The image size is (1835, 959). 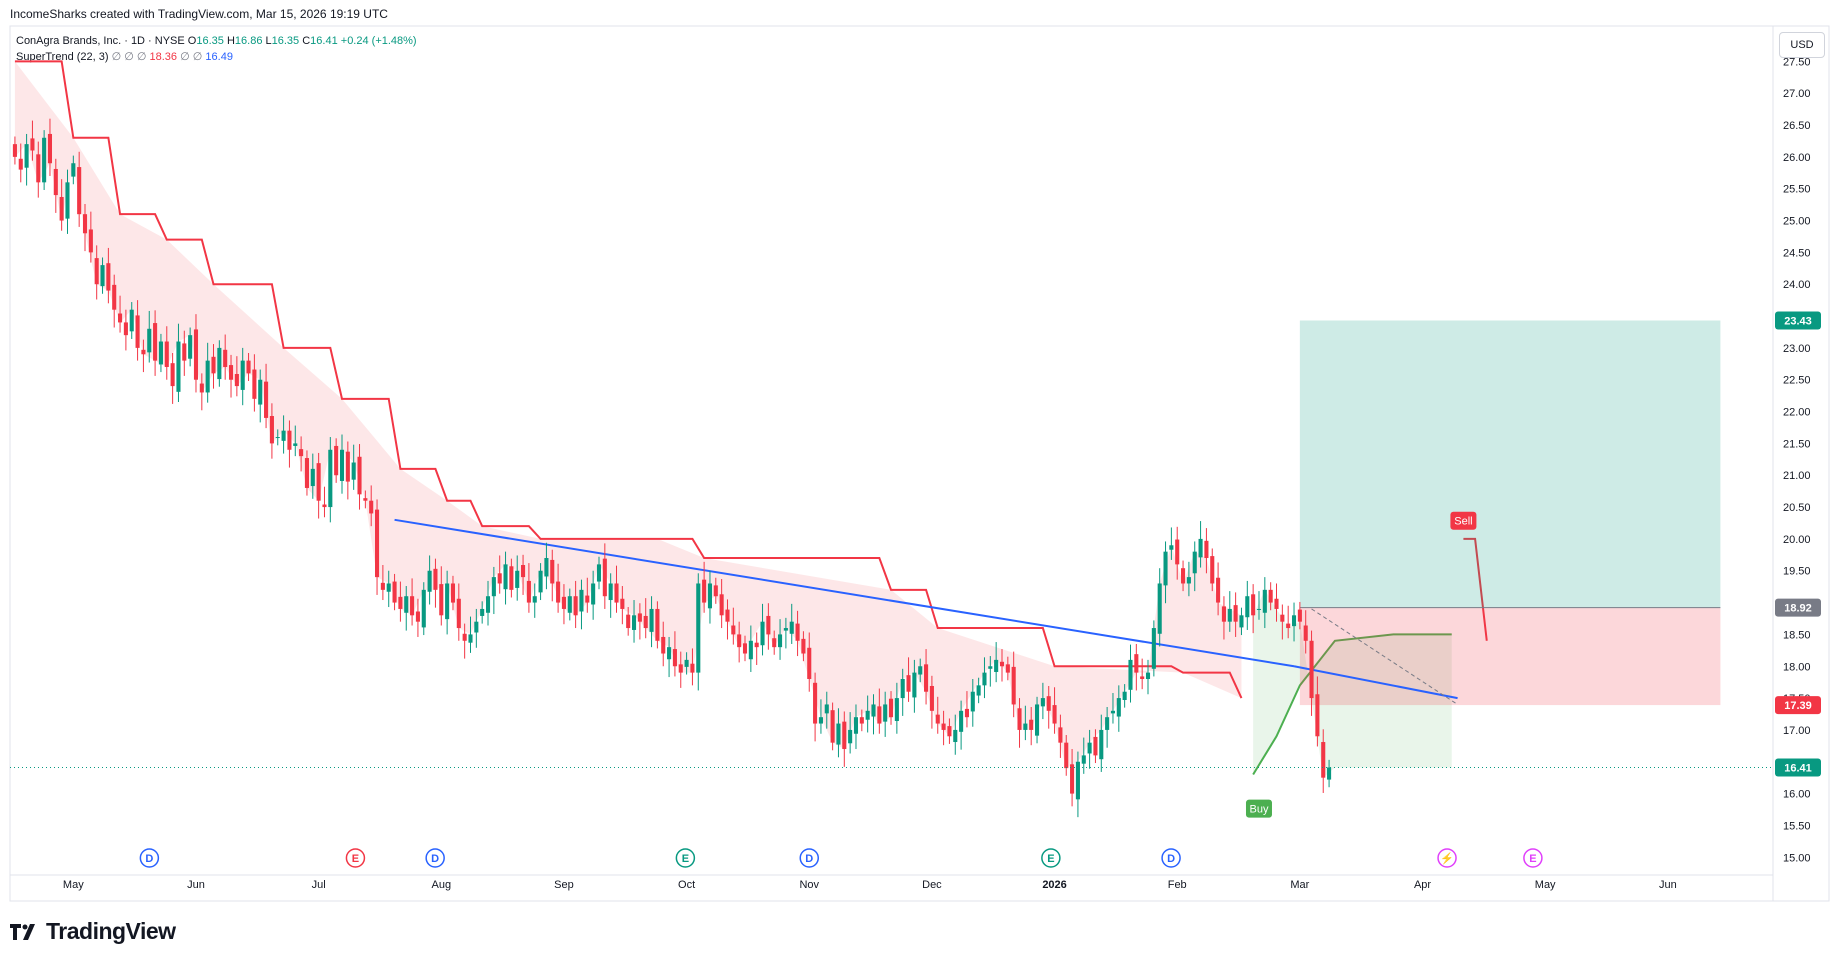 What do you see at coordinates (1510, 656) in the screenshot?
I see `loss-zone` at bounding box center [1510, 656].